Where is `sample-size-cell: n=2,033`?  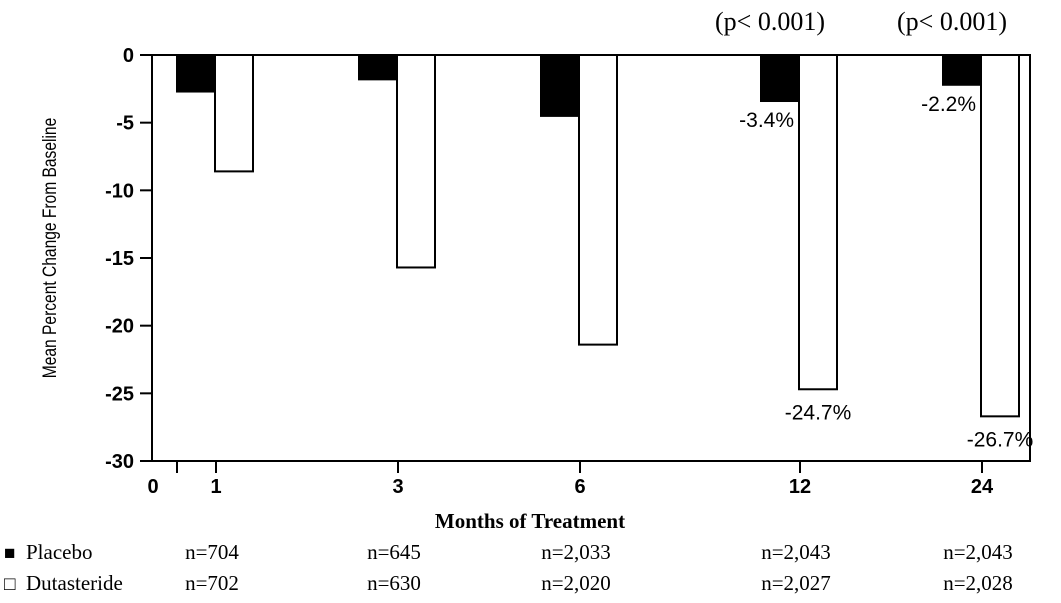 sample-size-cell: n=2,033 is located at coordinates (576, 552).